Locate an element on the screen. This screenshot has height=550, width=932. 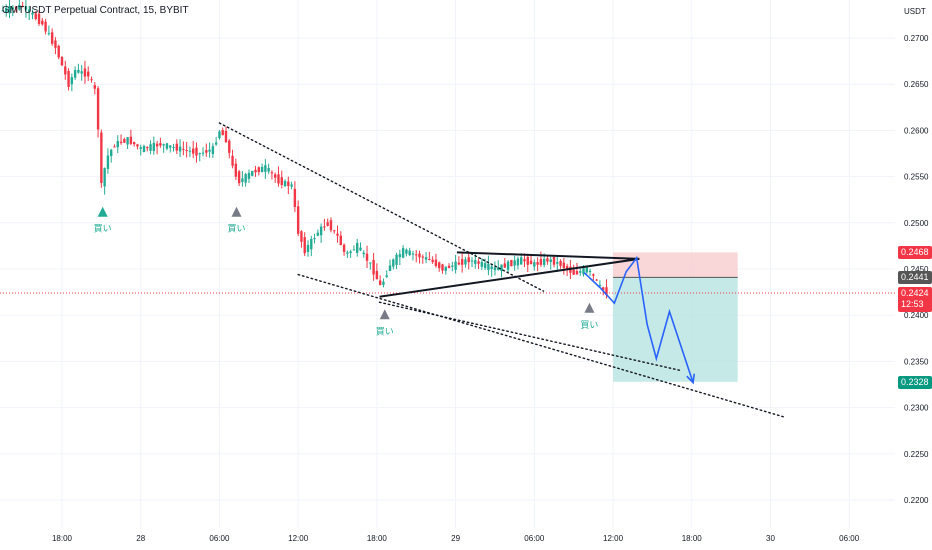
price-tick-label: 0.2200 is located at coordinates (916, 500).